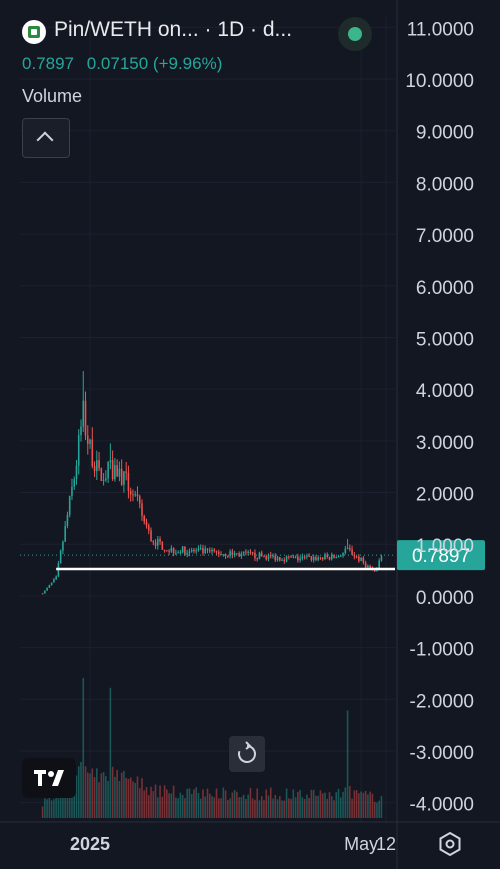  I want to click on live-status-icon, so click(355, 34).